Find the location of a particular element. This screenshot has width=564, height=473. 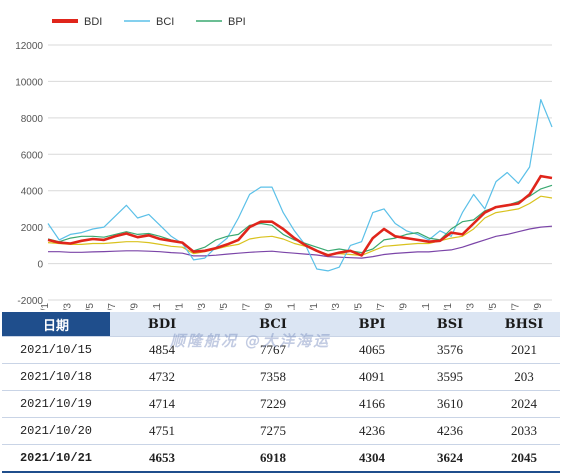

cell-bhsi: 2033 is located at coordinates (524, 431).